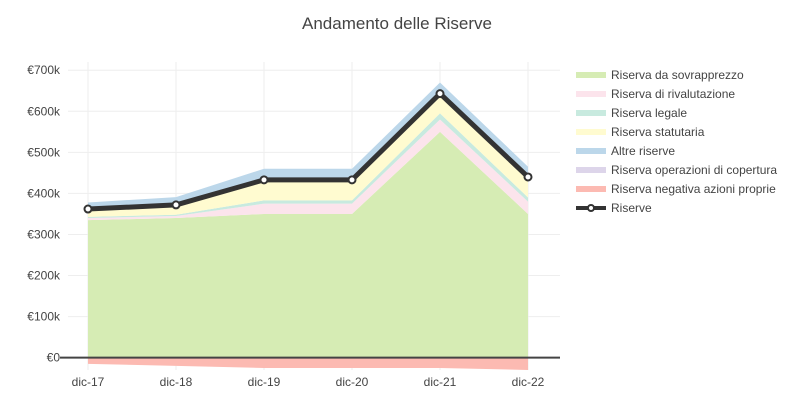  I want to click on x-tick-label: dic-21, so click(440, 382).